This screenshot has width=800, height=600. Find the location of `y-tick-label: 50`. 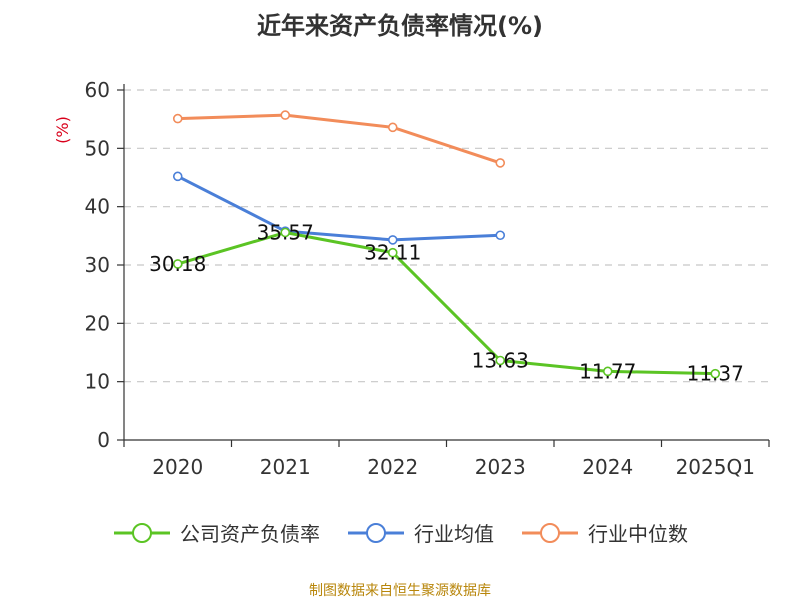

y-tick-label: 50 is located at coordinates (97, 148).